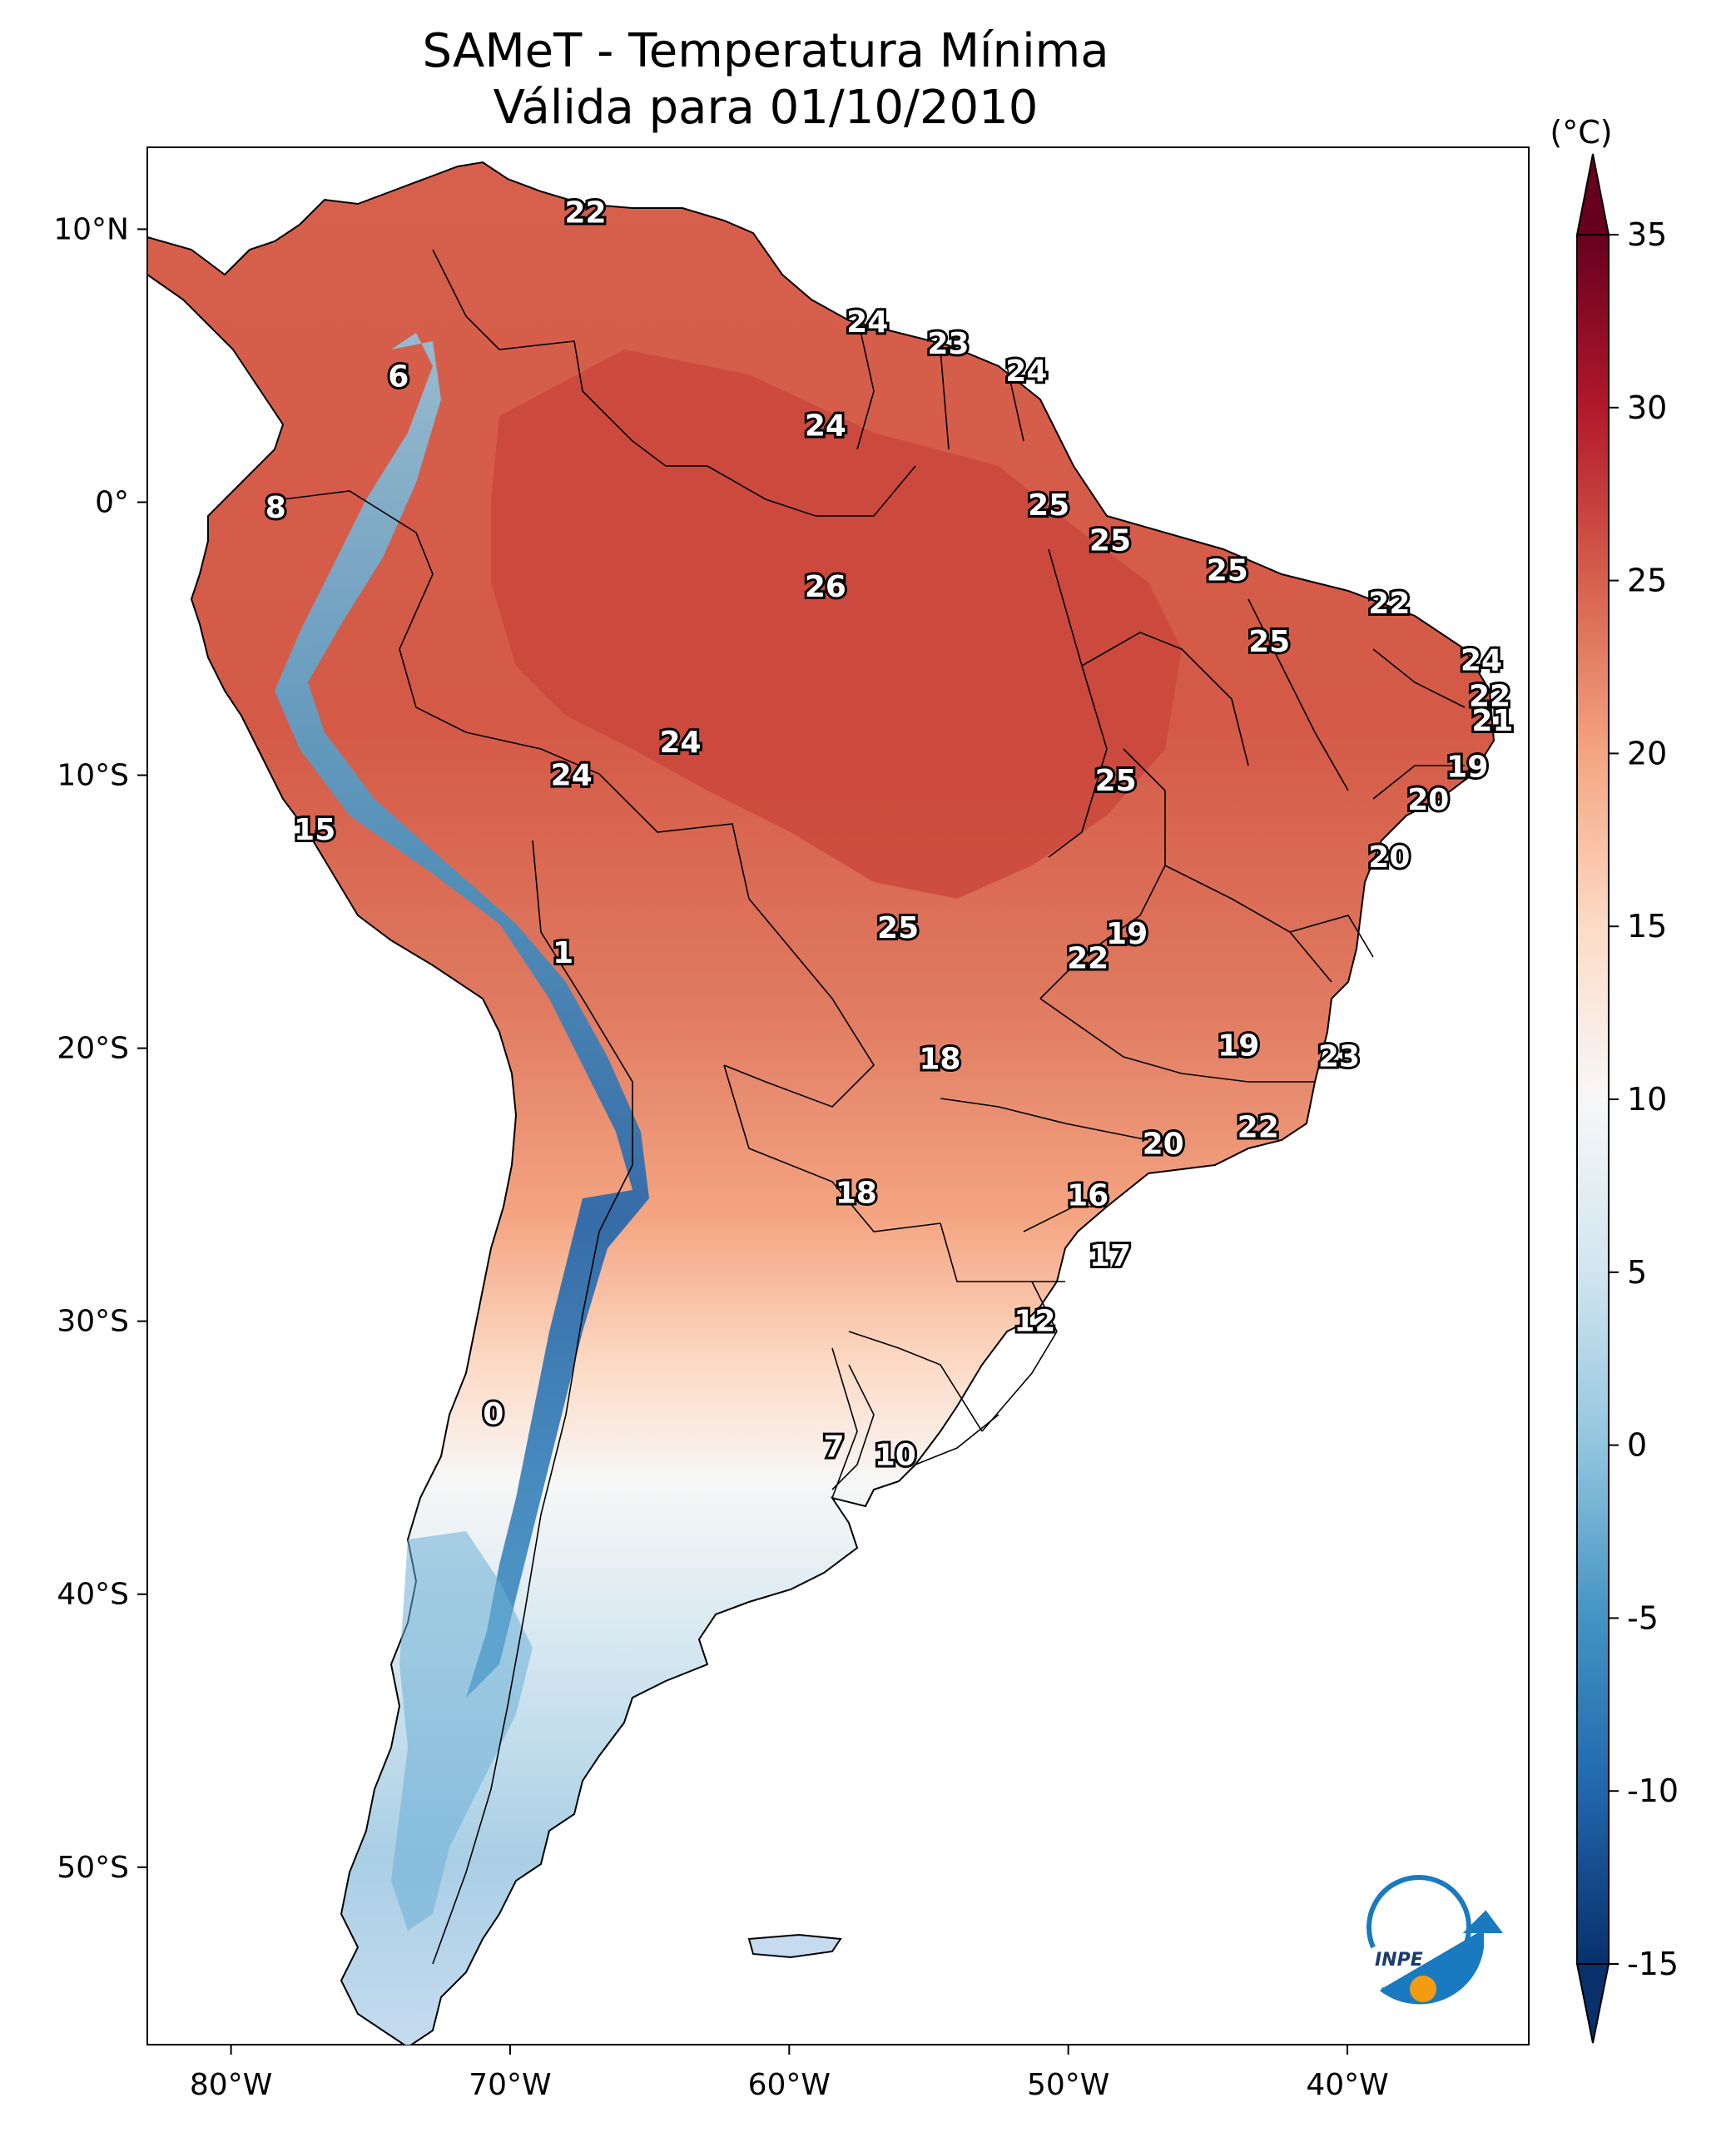  What do you see at coordinates (1492, 721) in the screenshot?
I see `station-value-label: 21` at bounding box center [1492, 721].